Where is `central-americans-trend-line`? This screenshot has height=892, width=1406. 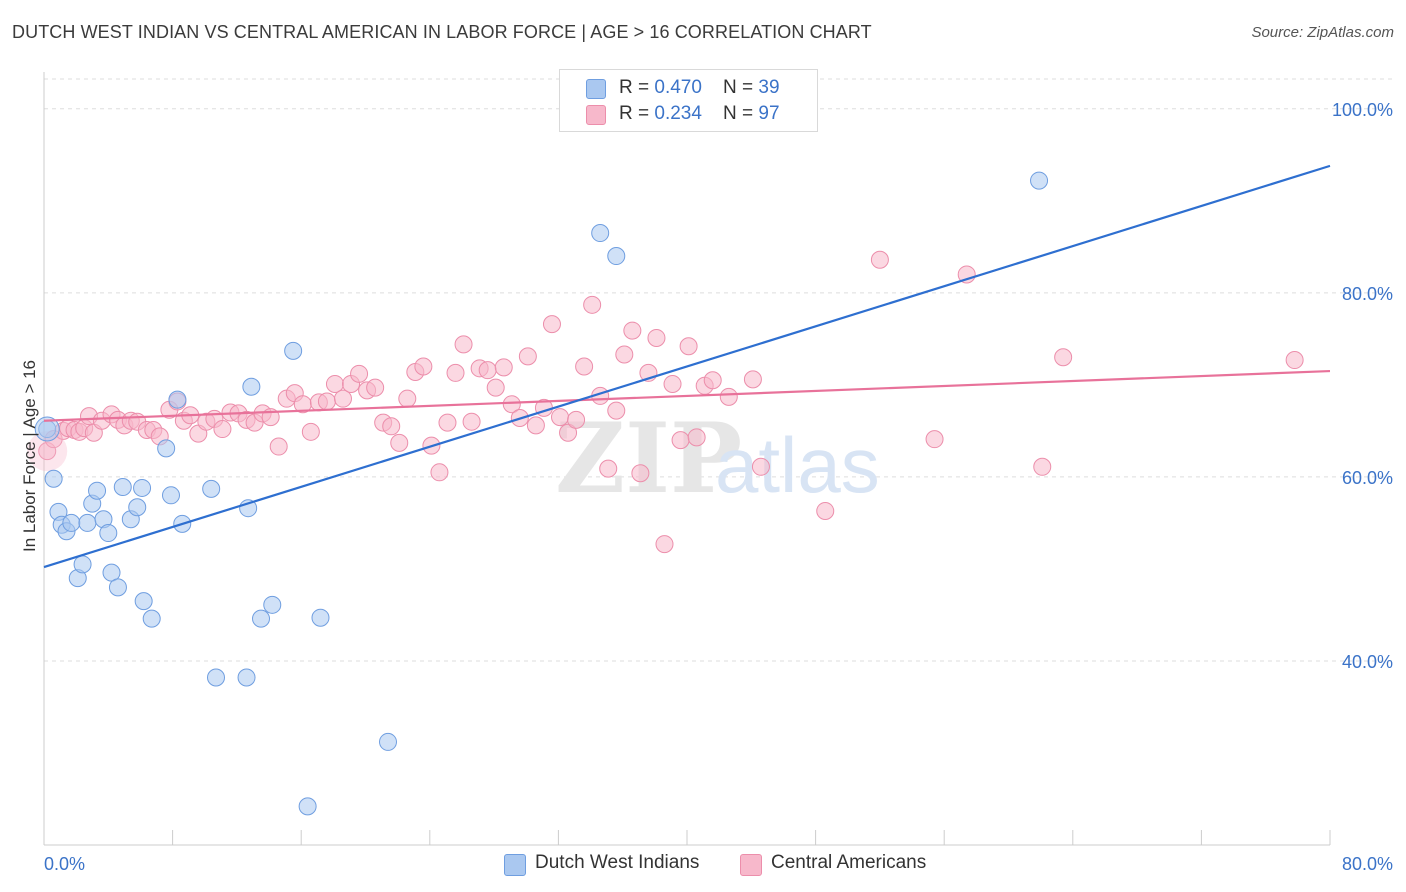 central-americans-trend-line is located at coordinates (687, 395).